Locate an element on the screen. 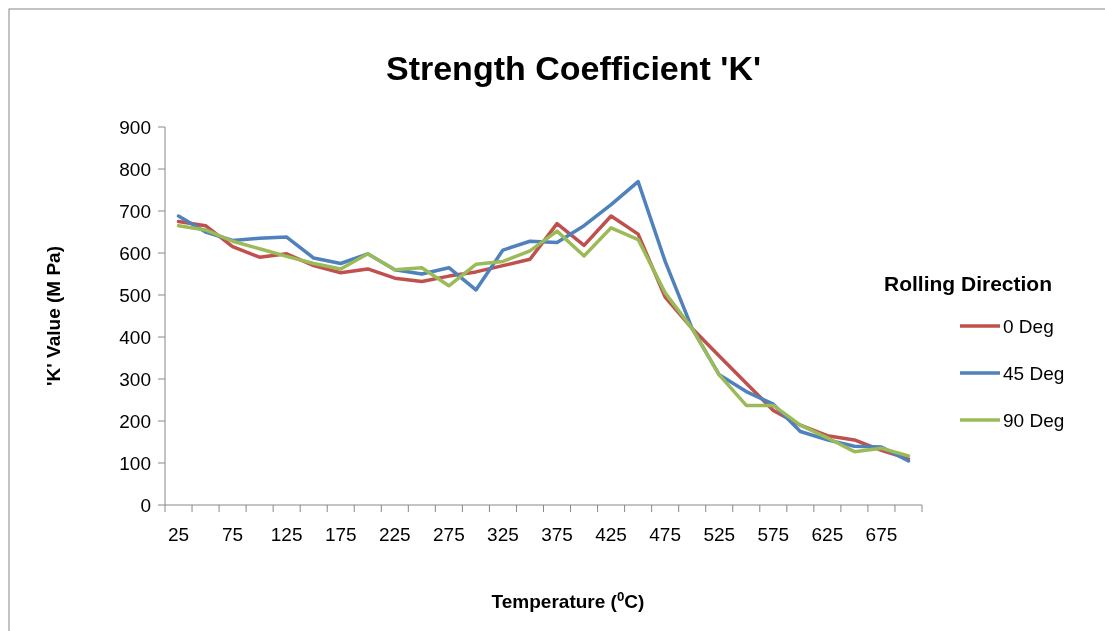  x-tick-label: 425 is located at coordinates (611, 534).